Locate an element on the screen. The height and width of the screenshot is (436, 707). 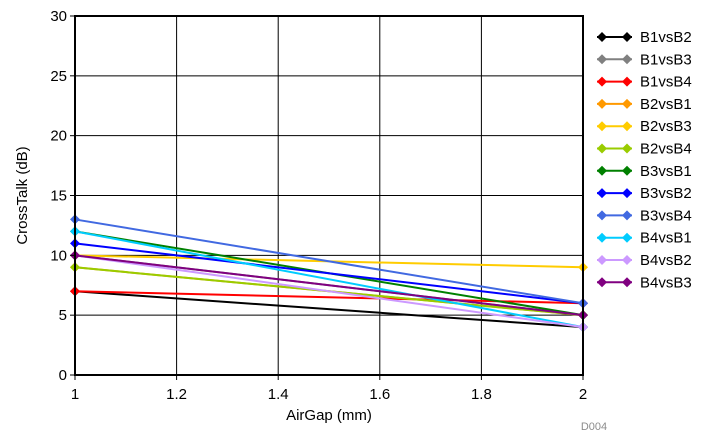
x-tick-label: 1.4 is located at coordinates (278, 394).